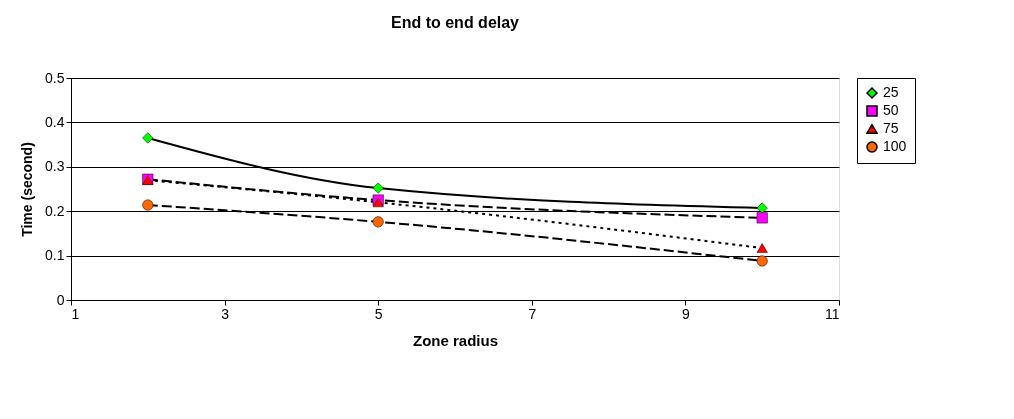 The image size is (1014, 419). I want to click on x-tick-label: 1, so click(75, 313).